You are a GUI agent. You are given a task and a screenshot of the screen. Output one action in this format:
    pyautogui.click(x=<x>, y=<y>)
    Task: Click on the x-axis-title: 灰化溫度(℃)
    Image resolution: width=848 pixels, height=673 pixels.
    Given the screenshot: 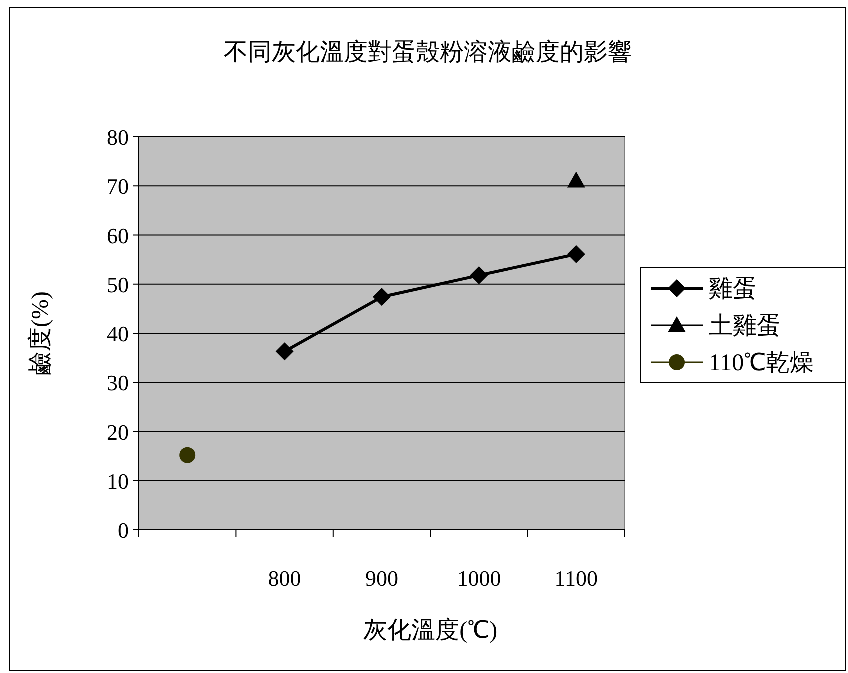 What is the action you would take?
    pyautogui.click(x=431, y=630)
    